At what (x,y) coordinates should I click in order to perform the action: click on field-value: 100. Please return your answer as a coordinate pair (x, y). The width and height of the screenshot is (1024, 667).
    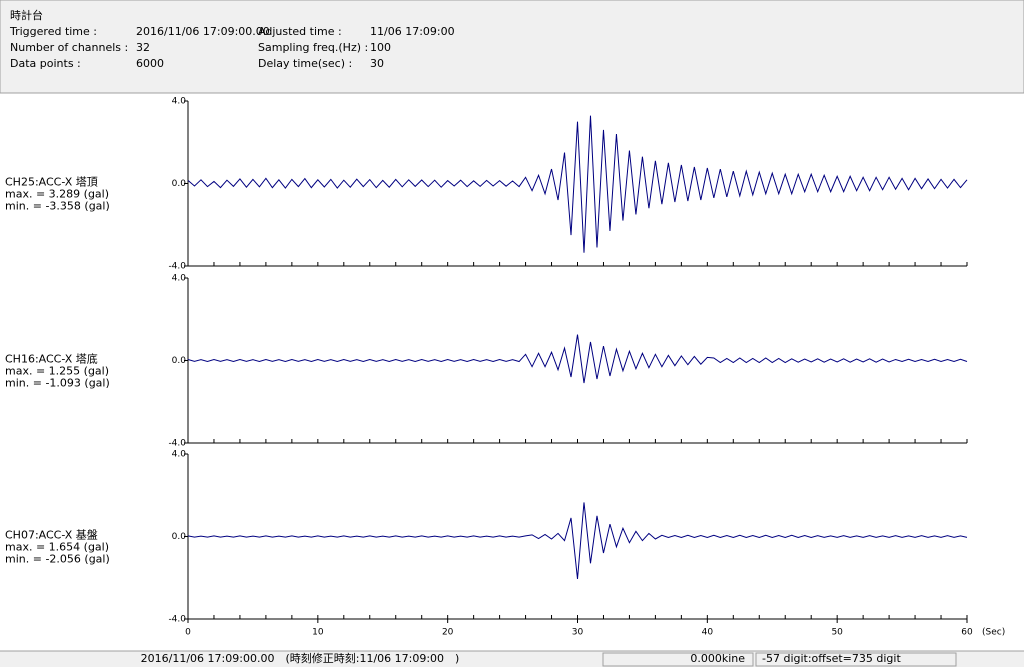
    Looking at the image, I should click on (380, 47).